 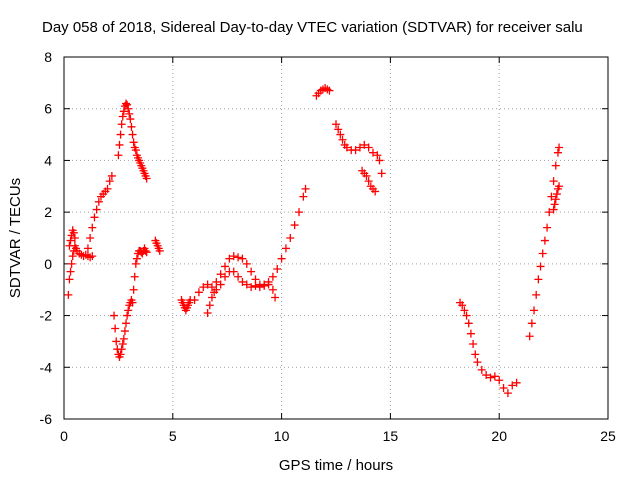 What do you see at coordinates (48, 160) in the screenshot?
I see `y-tick-label: 4` at bounding box center [48, 160].